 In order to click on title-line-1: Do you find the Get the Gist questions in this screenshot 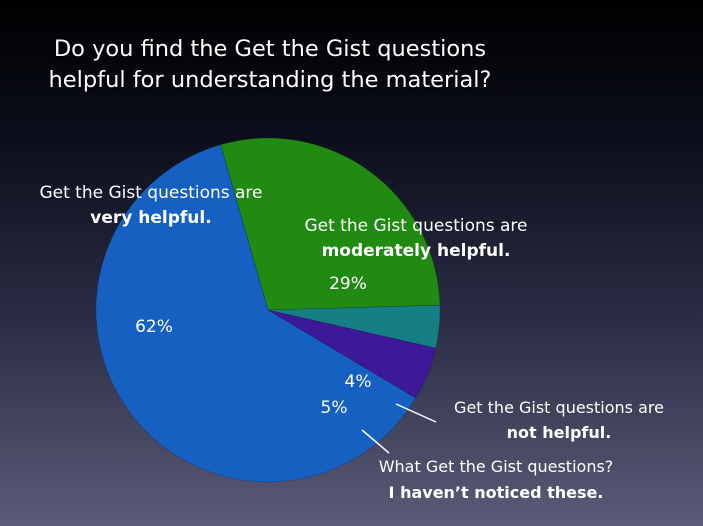, I will do `click(270, 49)`.